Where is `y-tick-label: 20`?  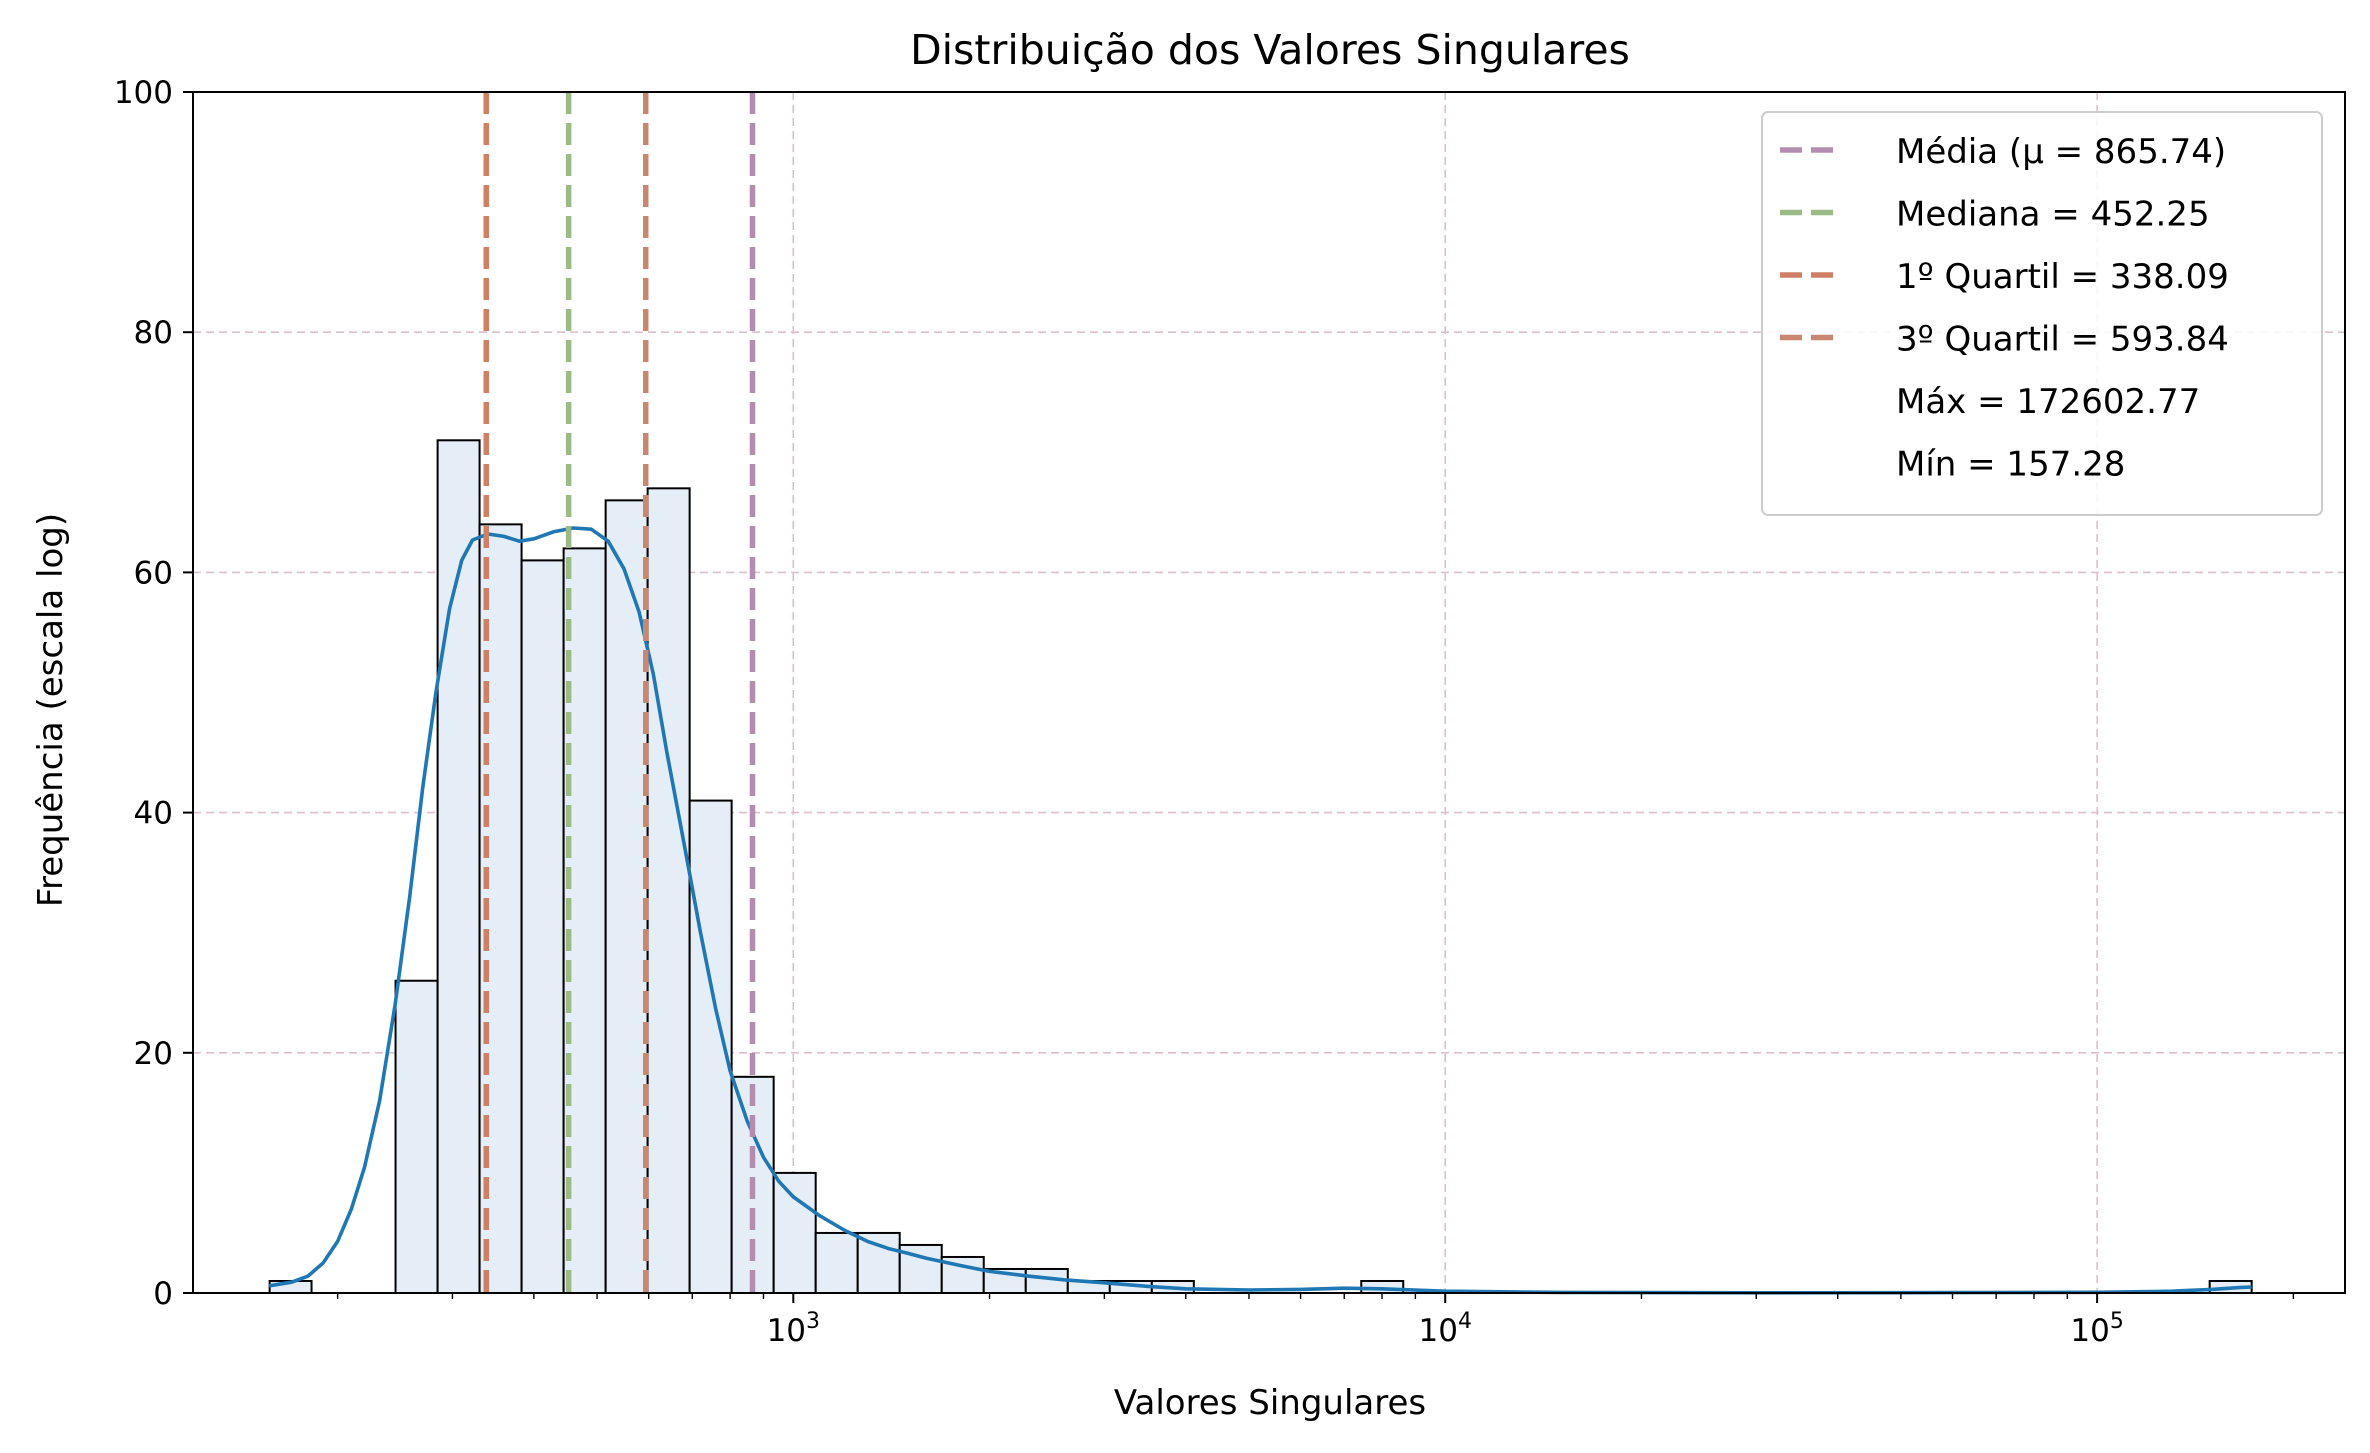 y-tick-label: 20 is located at coordinates (153, 1054).